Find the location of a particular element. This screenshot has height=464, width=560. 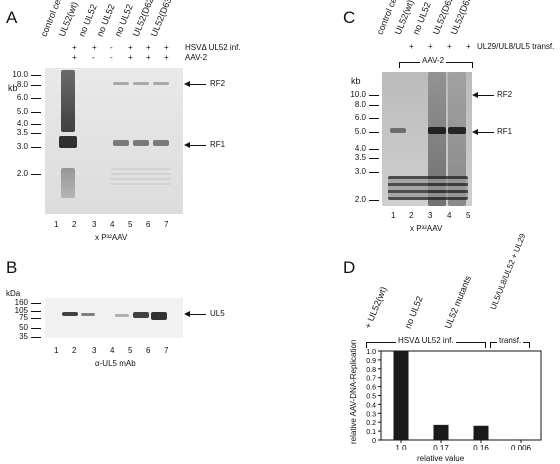

d-y-tick-label: 0.8 is located at coordinates (371, 370).